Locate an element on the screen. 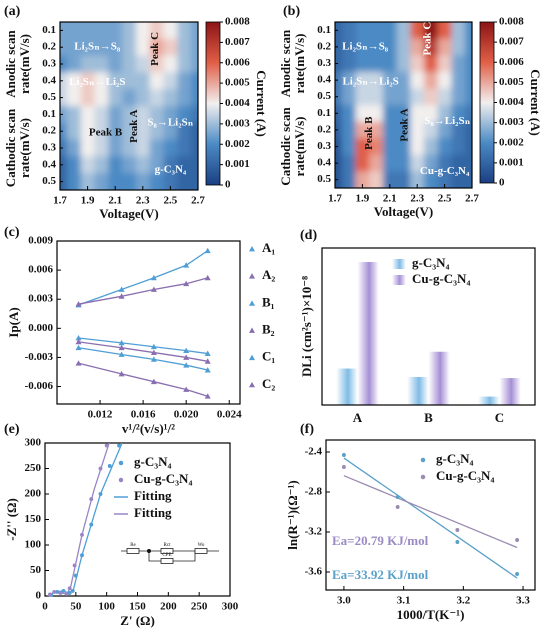 The image size is (556, 629). y-tick-label: 0 is located at coordinates (39, 596).